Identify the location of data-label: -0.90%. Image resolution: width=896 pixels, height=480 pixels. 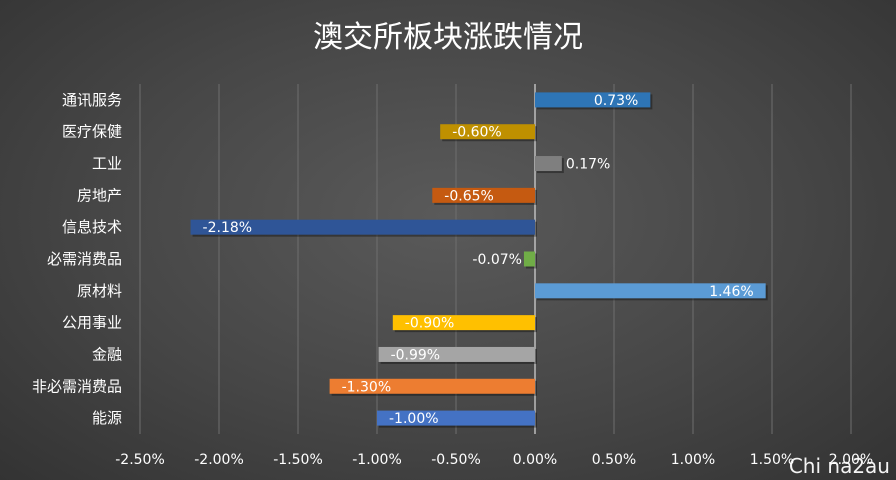
(430, 324).